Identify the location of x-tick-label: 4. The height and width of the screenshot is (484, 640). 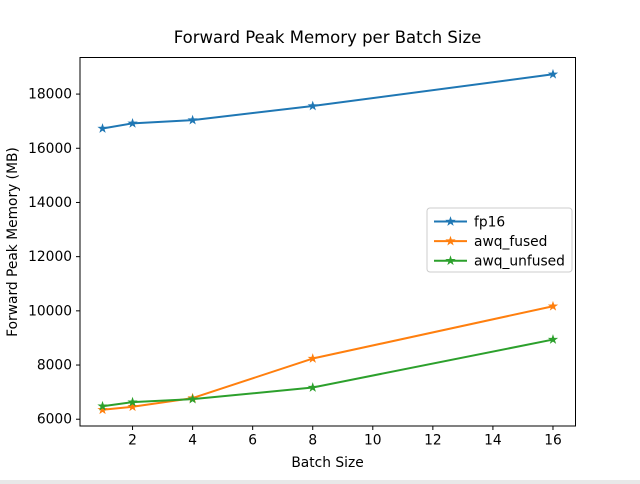
(192, 441).